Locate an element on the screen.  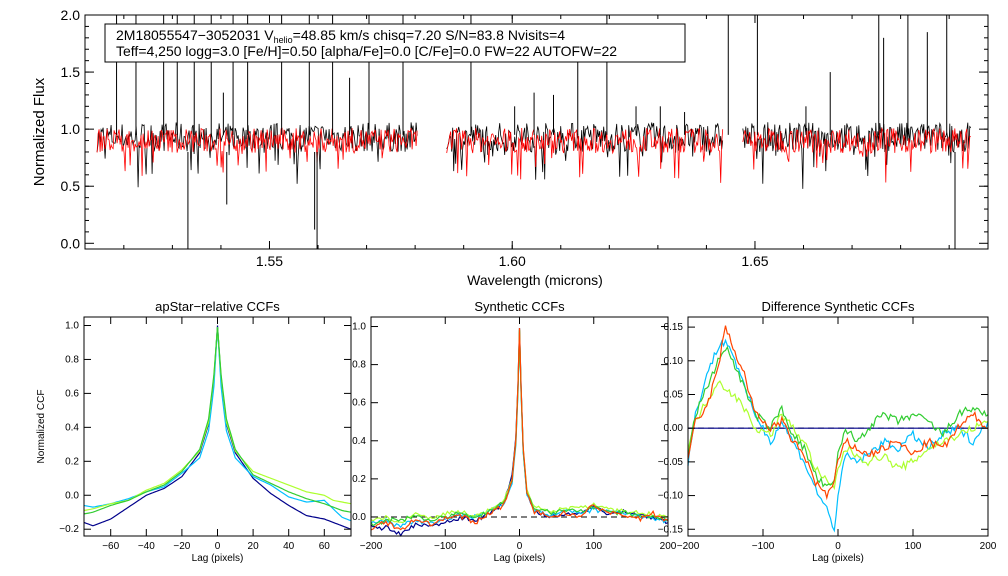
ccf-xtick-label: −60 is located at coordinates (110, 546).